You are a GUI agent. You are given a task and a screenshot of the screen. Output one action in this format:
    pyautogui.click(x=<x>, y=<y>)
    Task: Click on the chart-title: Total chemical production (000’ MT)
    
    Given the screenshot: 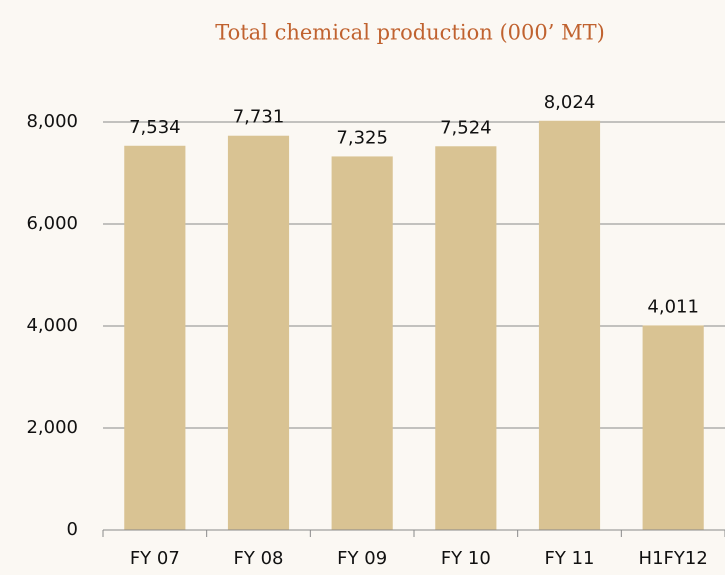 What is the action you would take?
    pyautogui.click(x=410, y=33)
    